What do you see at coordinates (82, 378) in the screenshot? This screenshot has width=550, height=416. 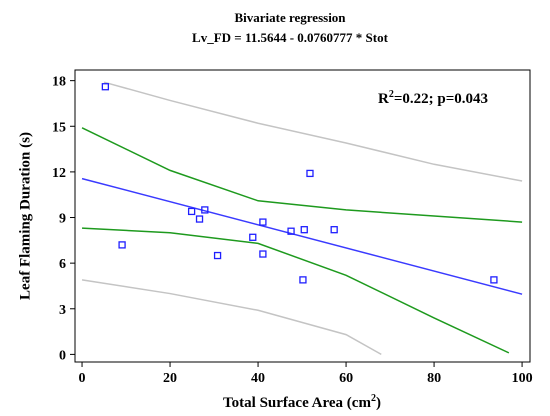 I see `x-tick-label: 0` at bounding box center [82, 378].